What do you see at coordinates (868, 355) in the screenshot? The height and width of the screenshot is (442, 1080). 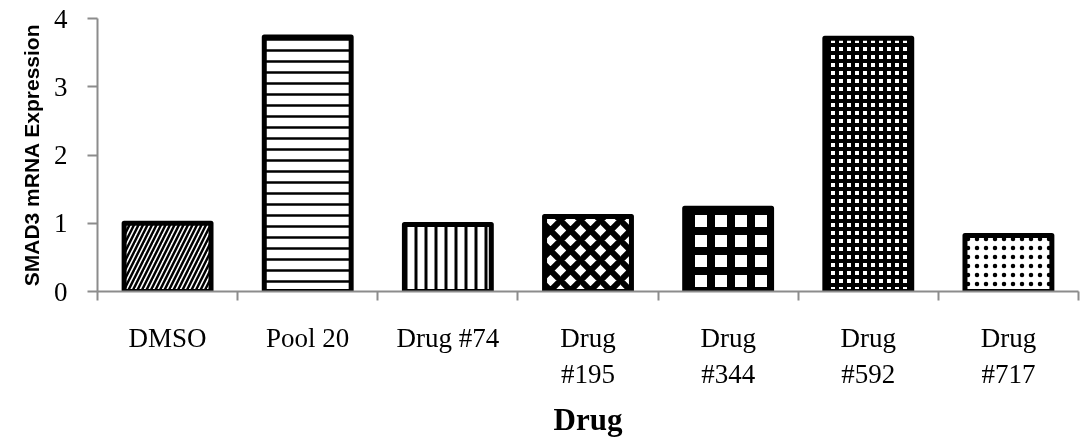 I see `x-tick-label: Drug #592` at bounding box center [868, 355].